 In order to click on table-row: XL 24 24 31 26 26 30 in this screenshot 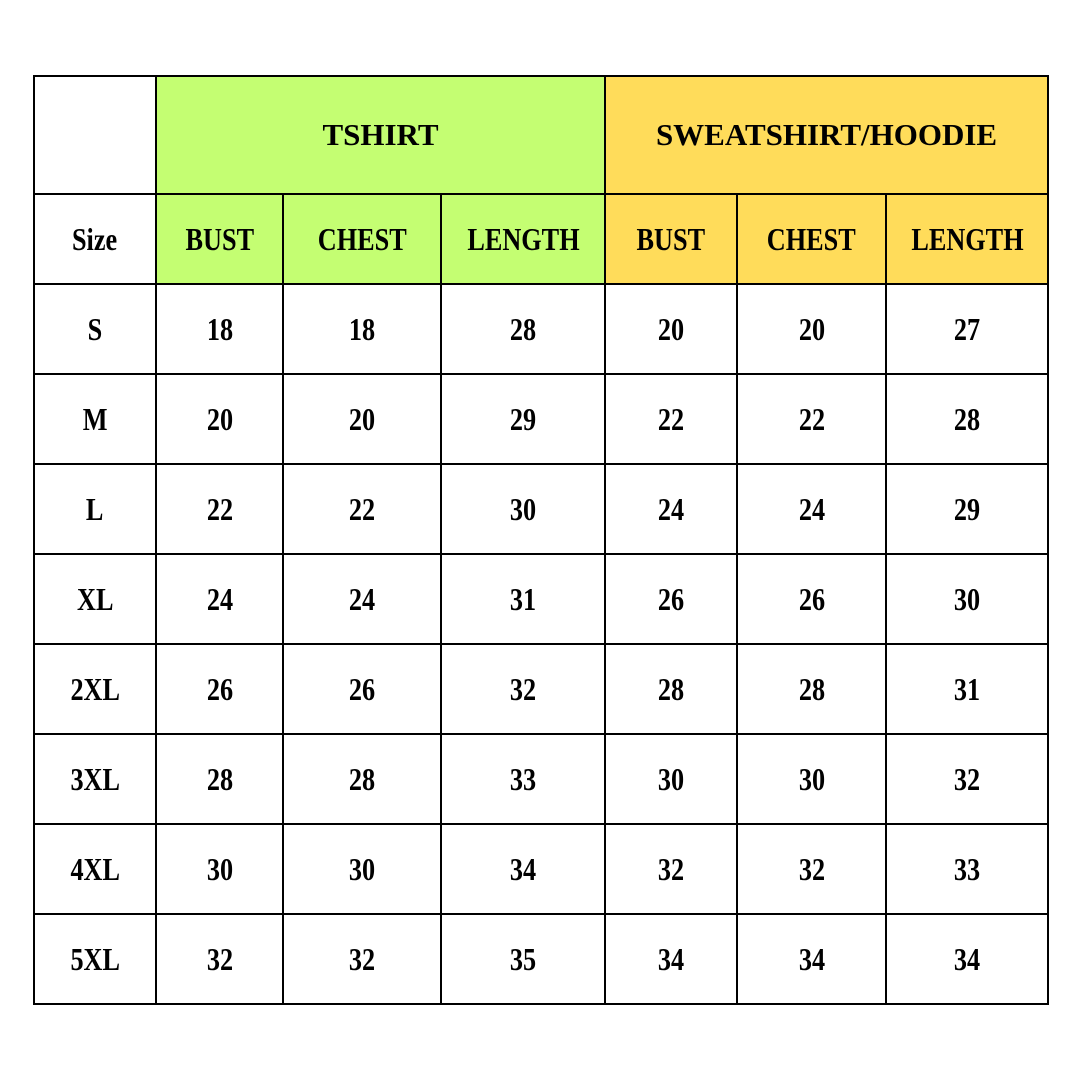, I will do `click(541, 599)`.